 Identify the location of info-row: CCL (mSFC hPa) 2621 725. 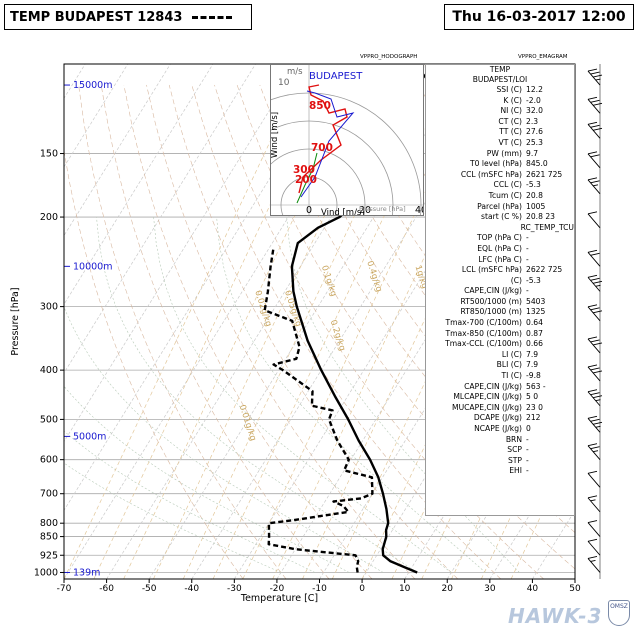
(500, 175).